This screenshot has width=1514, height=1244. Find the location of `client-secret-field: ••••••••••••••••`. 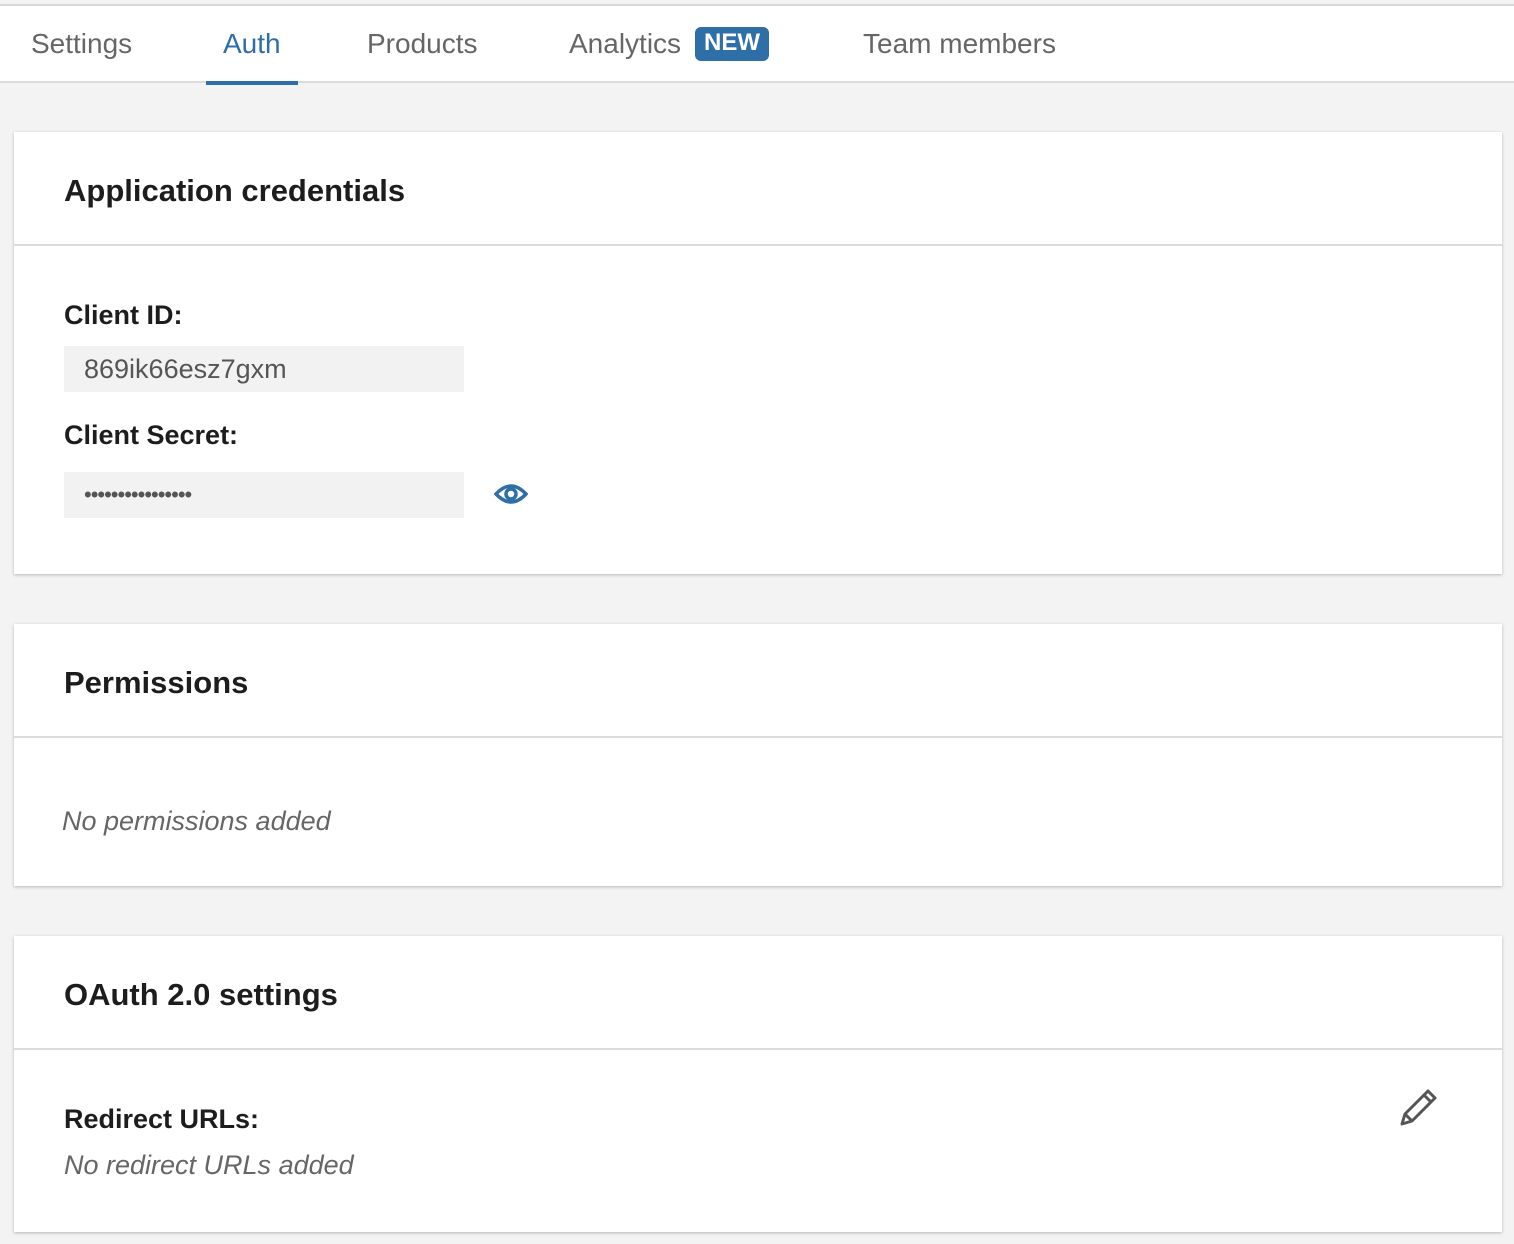

client-secret-field: •••••••••••••••• is located at coordinates (264, 495).